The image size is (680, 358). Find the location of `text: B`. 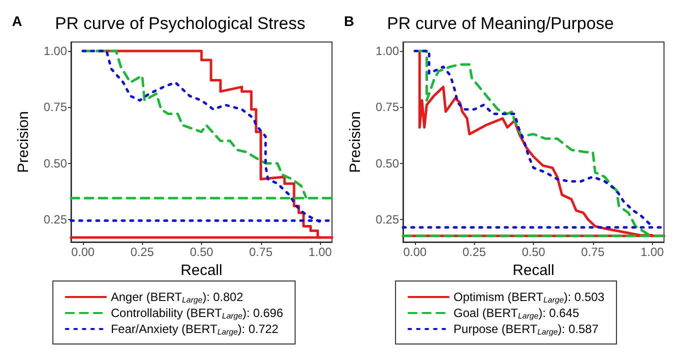

text: B is located at coordinates (349, 21).